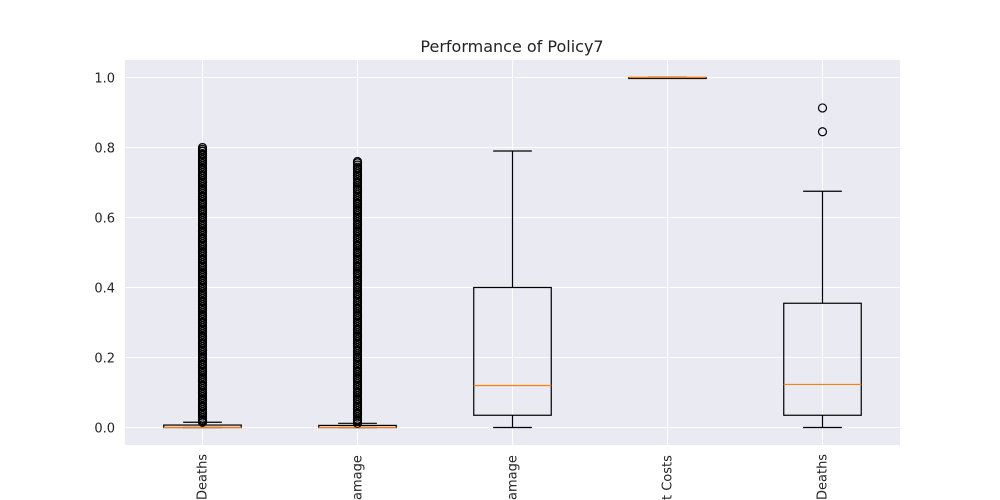 Image resolution: width=1000 pixels, height=500 pixels. What do you see at coordinates (104, 289) in the screenshot?
I see `y-tick-label: 0.4` at bounding box center [104, 289].